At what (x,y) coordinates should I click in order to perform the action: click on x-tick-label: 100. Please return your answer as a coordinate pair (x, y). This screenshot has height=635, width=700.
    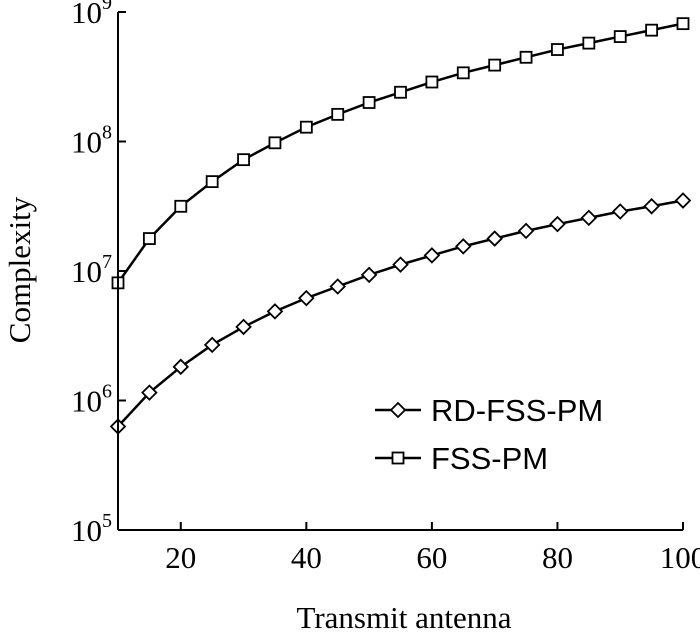
    Looking at the image, I should click on (680, 557).